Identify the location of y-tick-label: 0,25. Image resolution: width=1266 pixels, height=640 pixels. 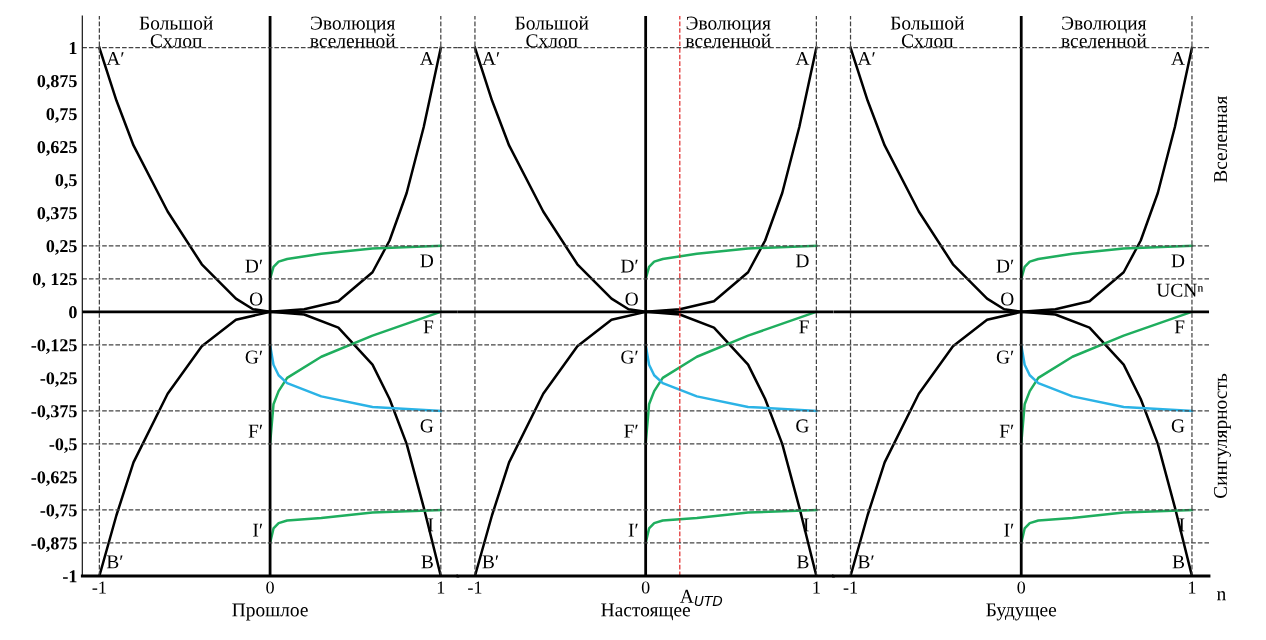
(61, 247).